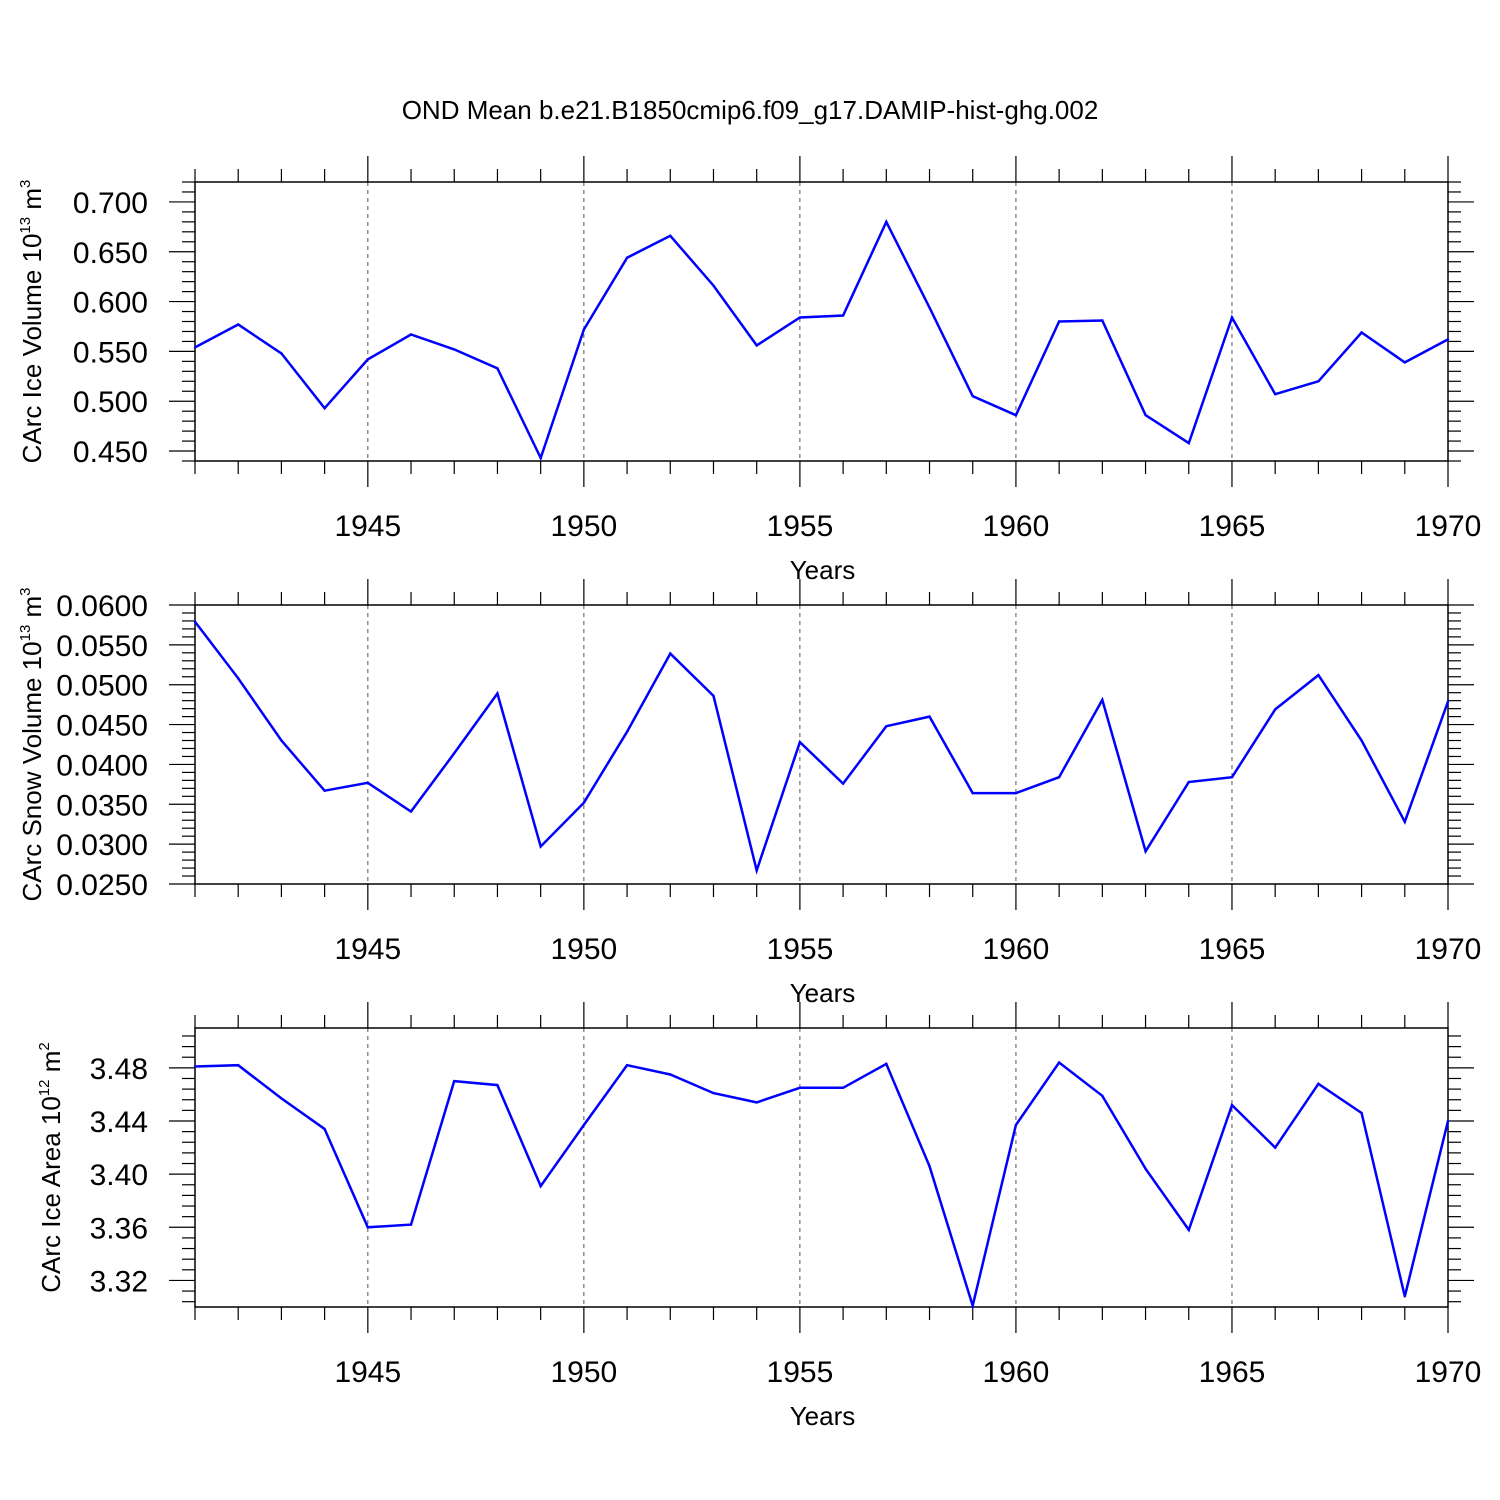 This screenshot has width=1500, height=1500. Describe the element at coordinates (119, 1122) in the screenshot. I see `y-tick-label: 3.44` at that location.